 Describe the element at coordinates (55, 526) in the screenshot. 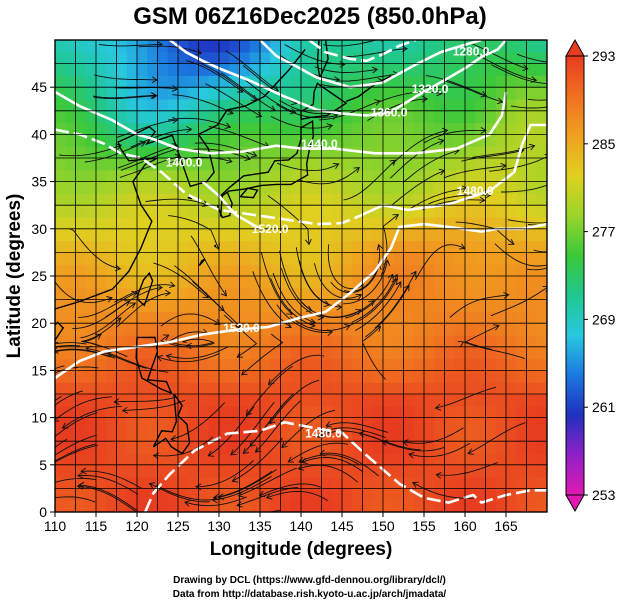

I see `x-tick-label: 110` at that location.